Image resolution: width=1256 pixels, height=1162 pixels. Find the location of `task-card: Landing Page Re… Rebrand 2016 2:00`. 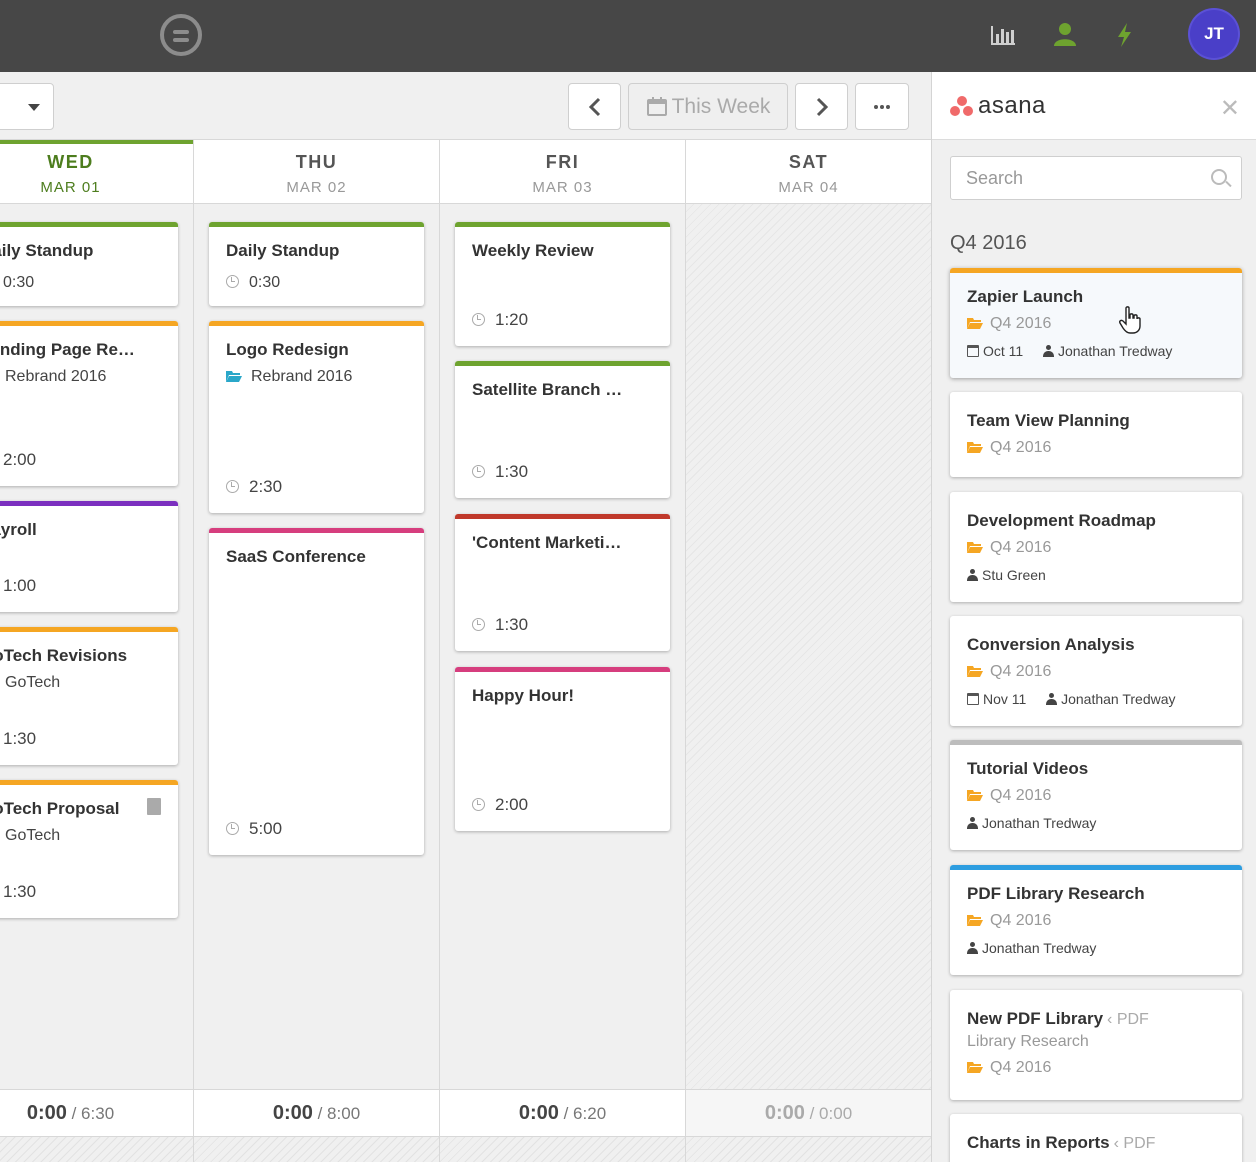

task-card: Landing Page Re… Rebrand 2016 2:00 is located at coordinates (89, 403).